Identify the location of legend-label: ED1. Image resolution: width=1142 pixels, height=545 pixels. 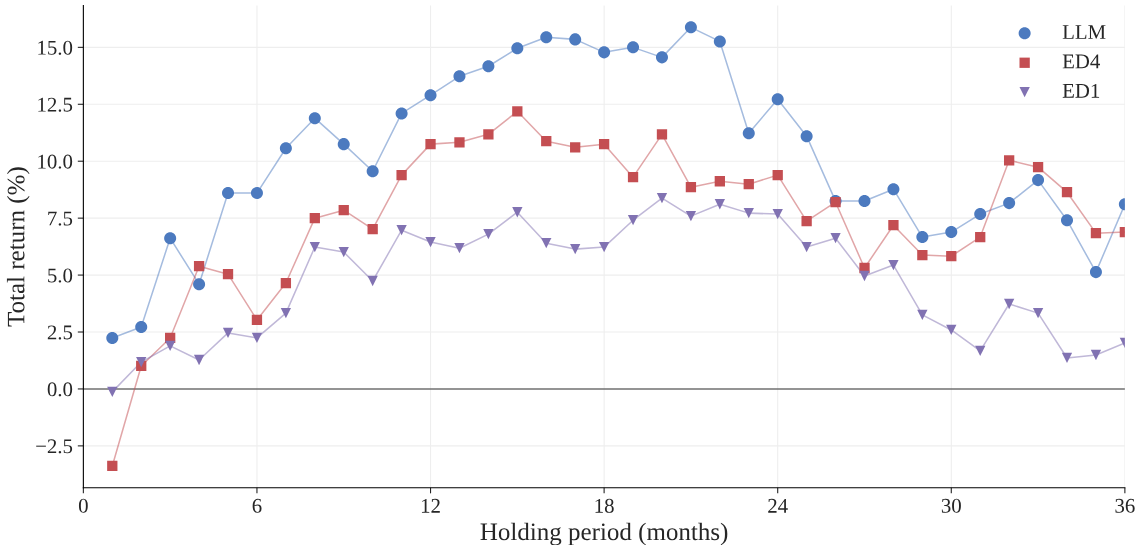
(1081, 90).